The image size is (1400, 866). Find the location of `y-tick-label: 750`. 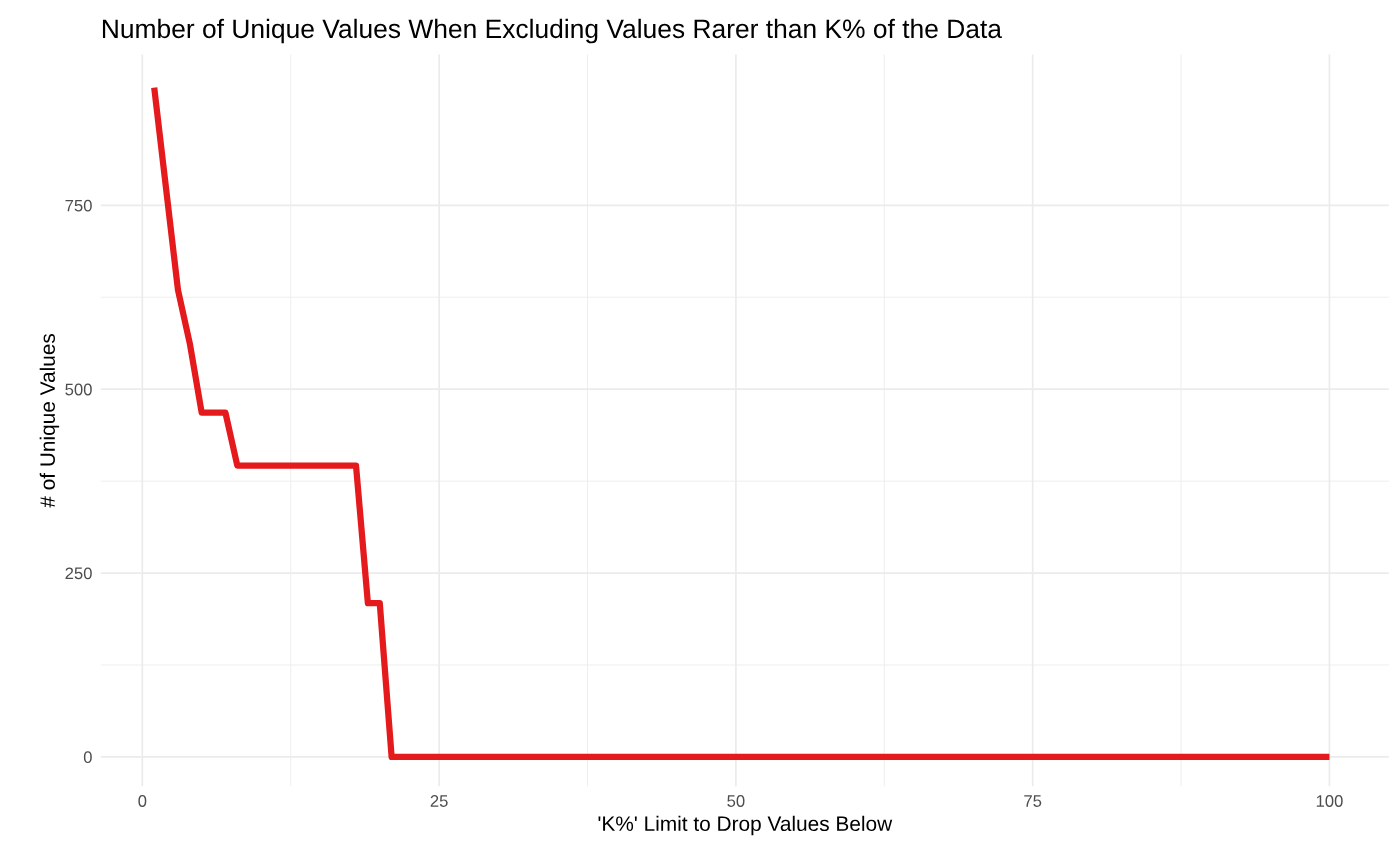

y-tick-label: 750 is located at coordinates (78, 205).